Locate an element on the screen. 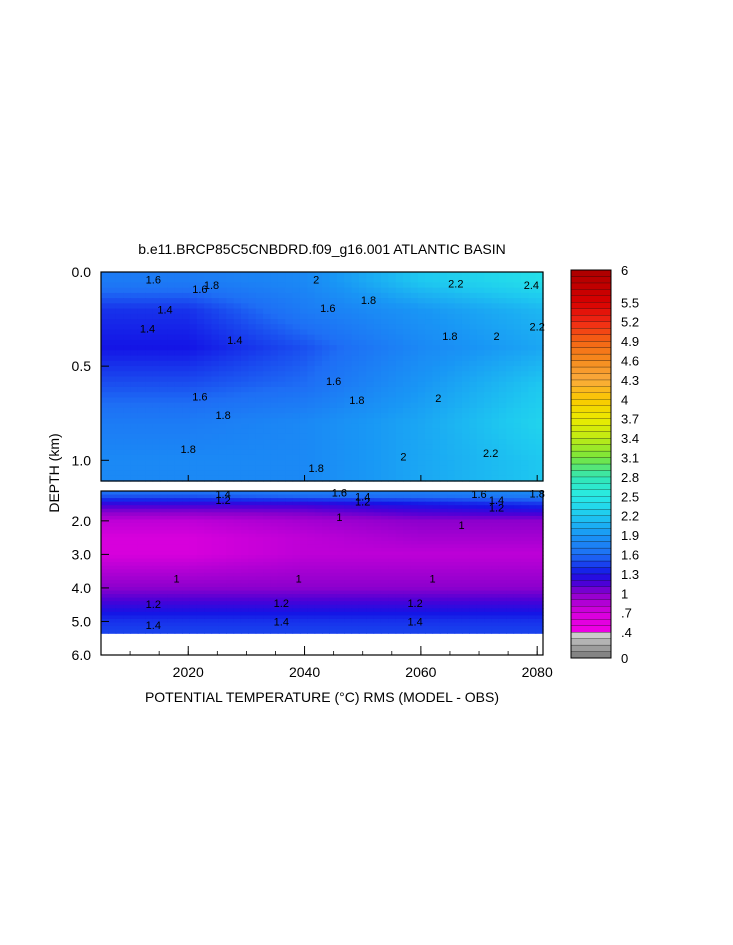  x-tick-label: 2080 is located at coordinates (537, 672).